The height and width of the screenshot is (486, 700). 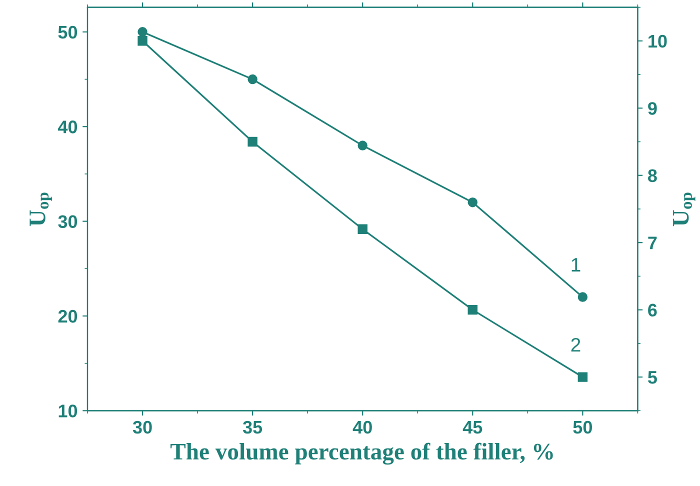 What do you see at coordinates (657, 41) in the screenshot?
I see `y2-tick-label: 10` at bounding box center [657, 41].